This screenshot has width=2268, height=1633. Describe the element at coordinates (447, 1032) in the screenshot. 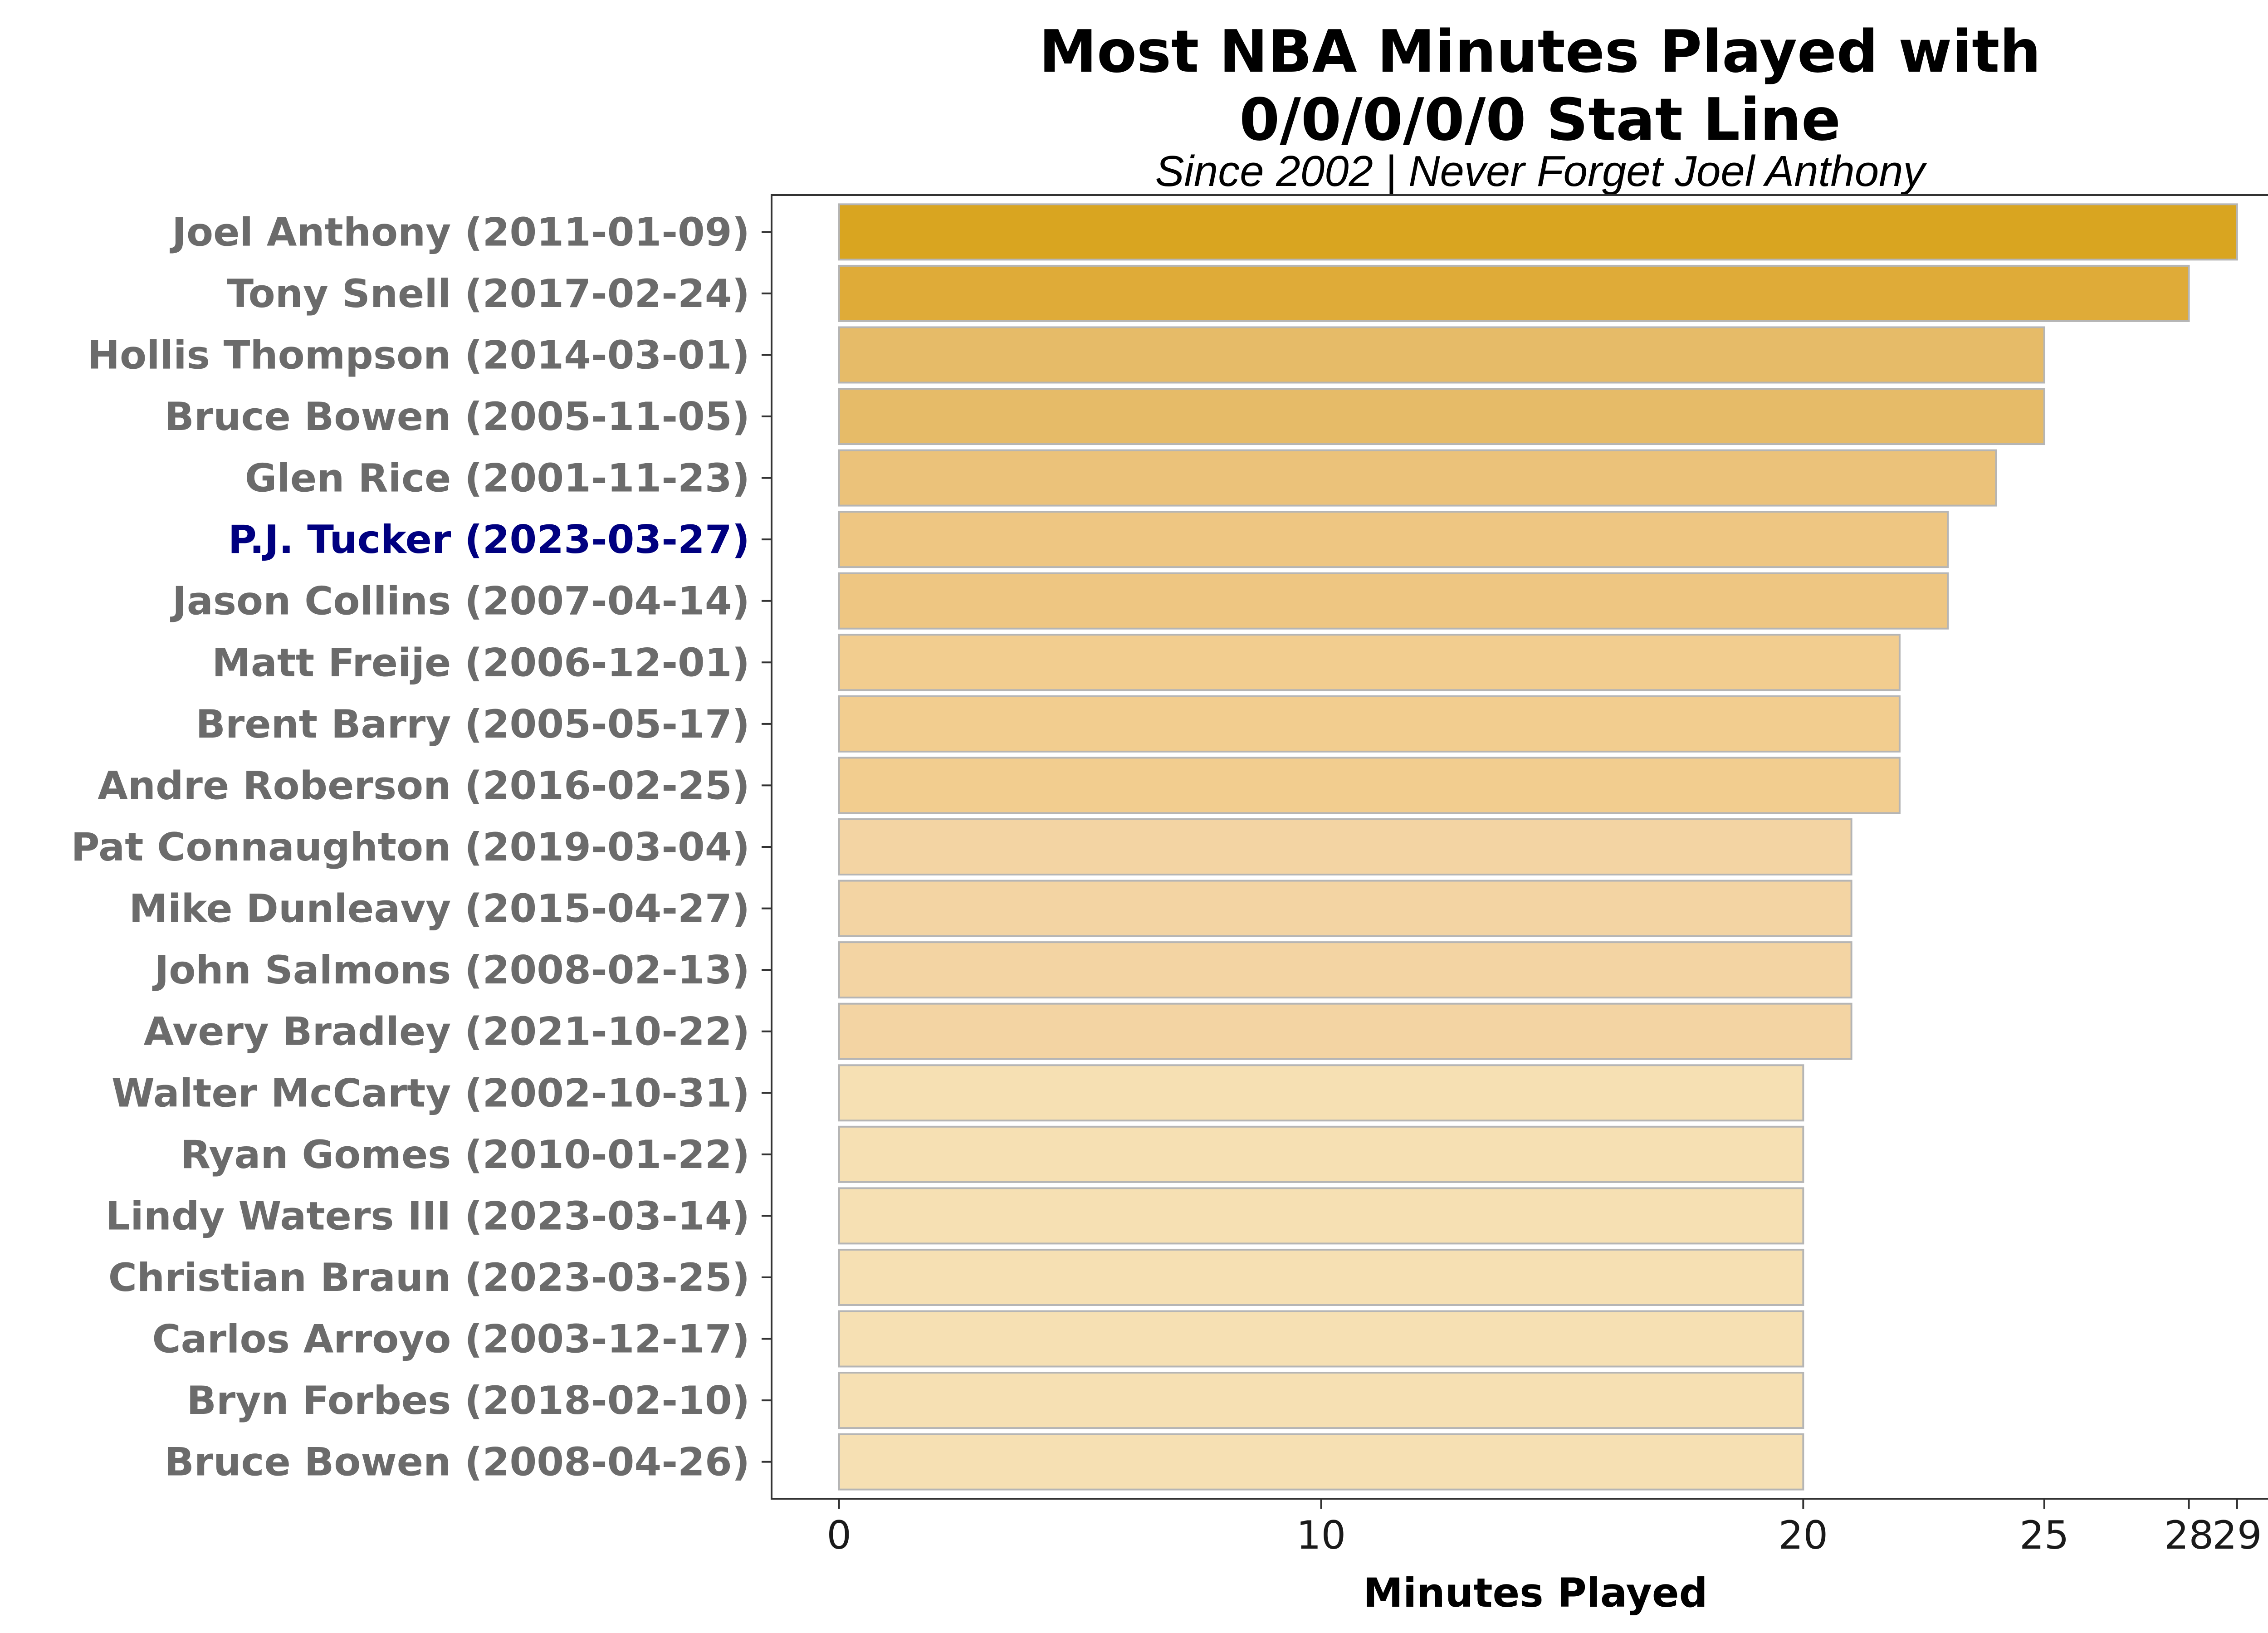

I see `y-tick-label: Avery Bradley (2021-10-22)` at that location.